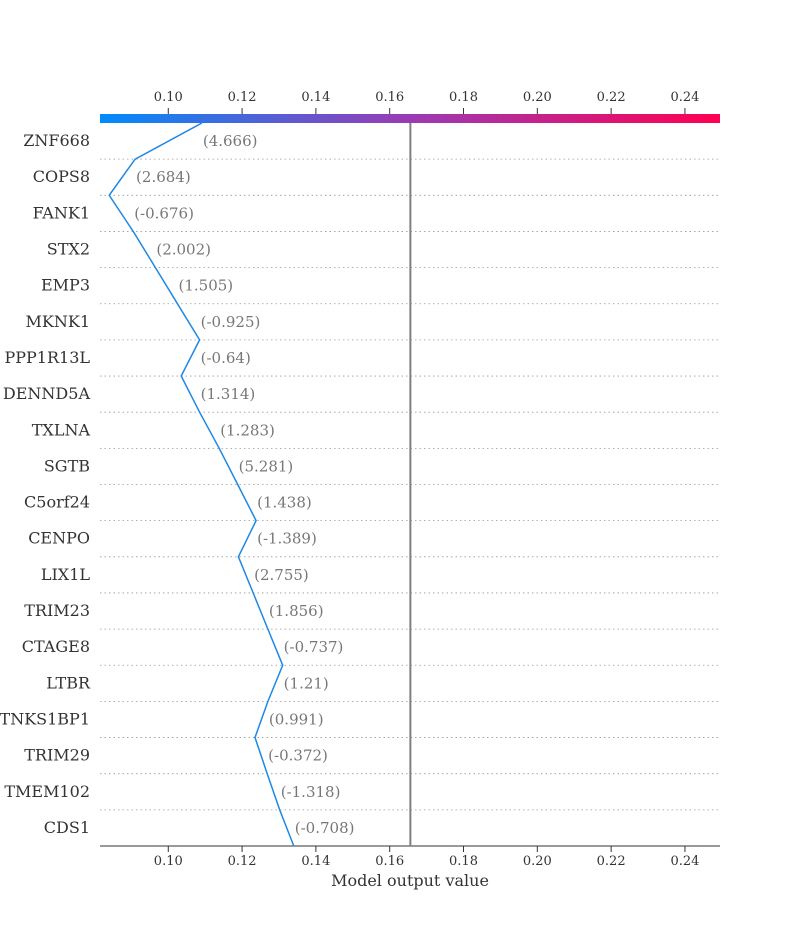  I want to click on feature-name: CENPO, so click(59, 538).